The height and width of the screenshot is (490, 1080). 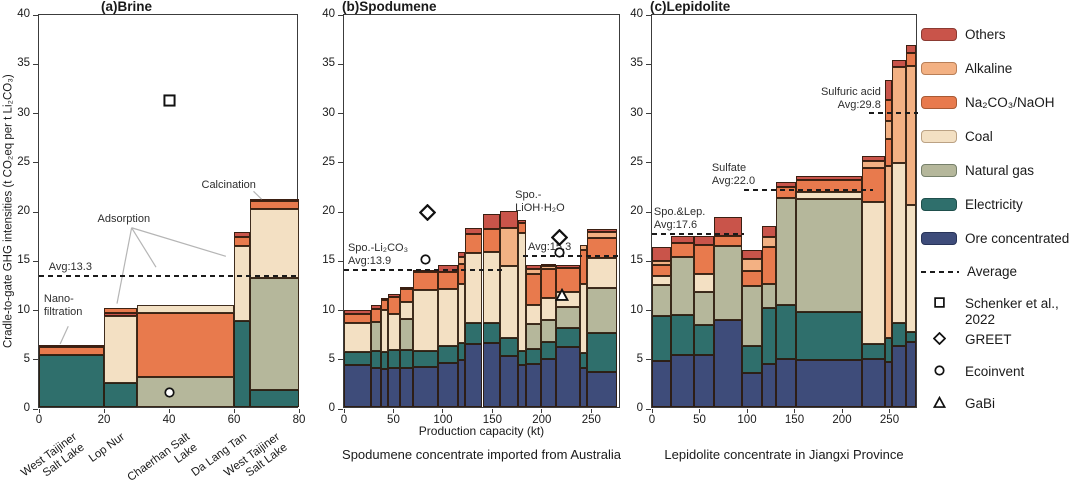 I want to click on annotation: Adsorption, so click(x=124, y=218).